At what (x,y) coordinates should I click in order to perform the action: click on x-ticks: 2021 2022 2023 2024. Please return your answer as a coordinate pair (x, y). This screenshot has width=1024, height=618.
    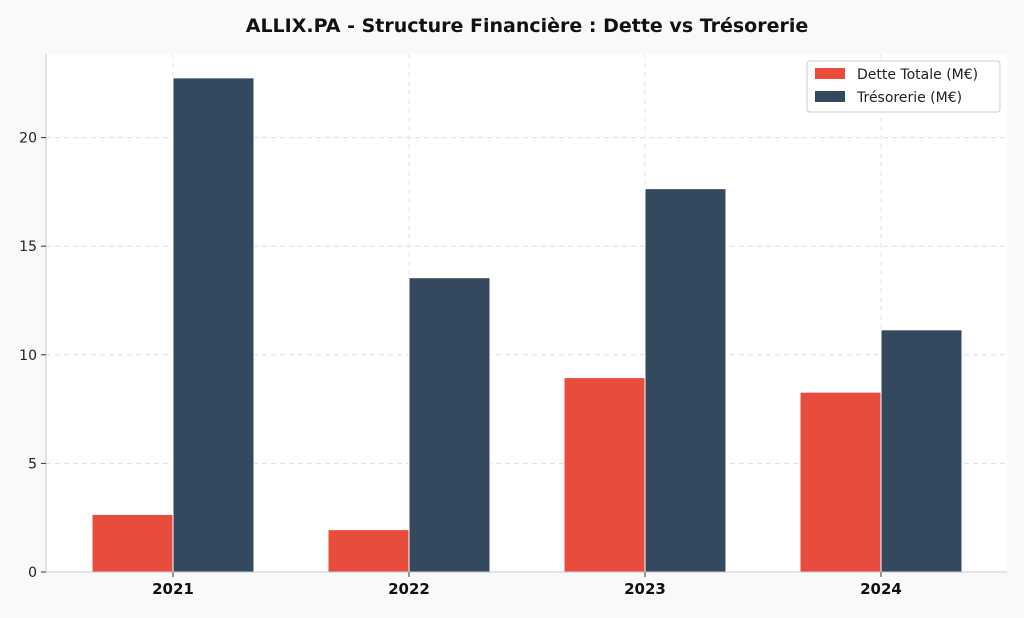
    Looking at the image, I should click on (527, 585).